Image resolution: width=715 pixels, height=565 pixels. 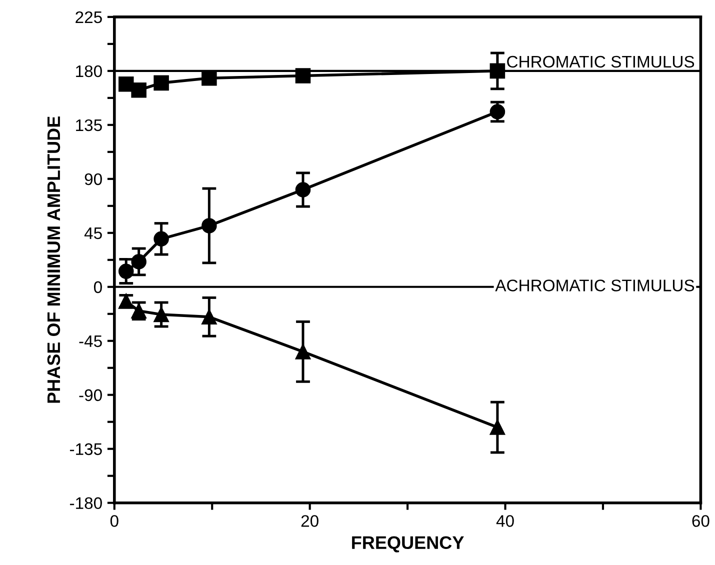 I want to click on x-tick-label: 20, so click(x=309, y=521).